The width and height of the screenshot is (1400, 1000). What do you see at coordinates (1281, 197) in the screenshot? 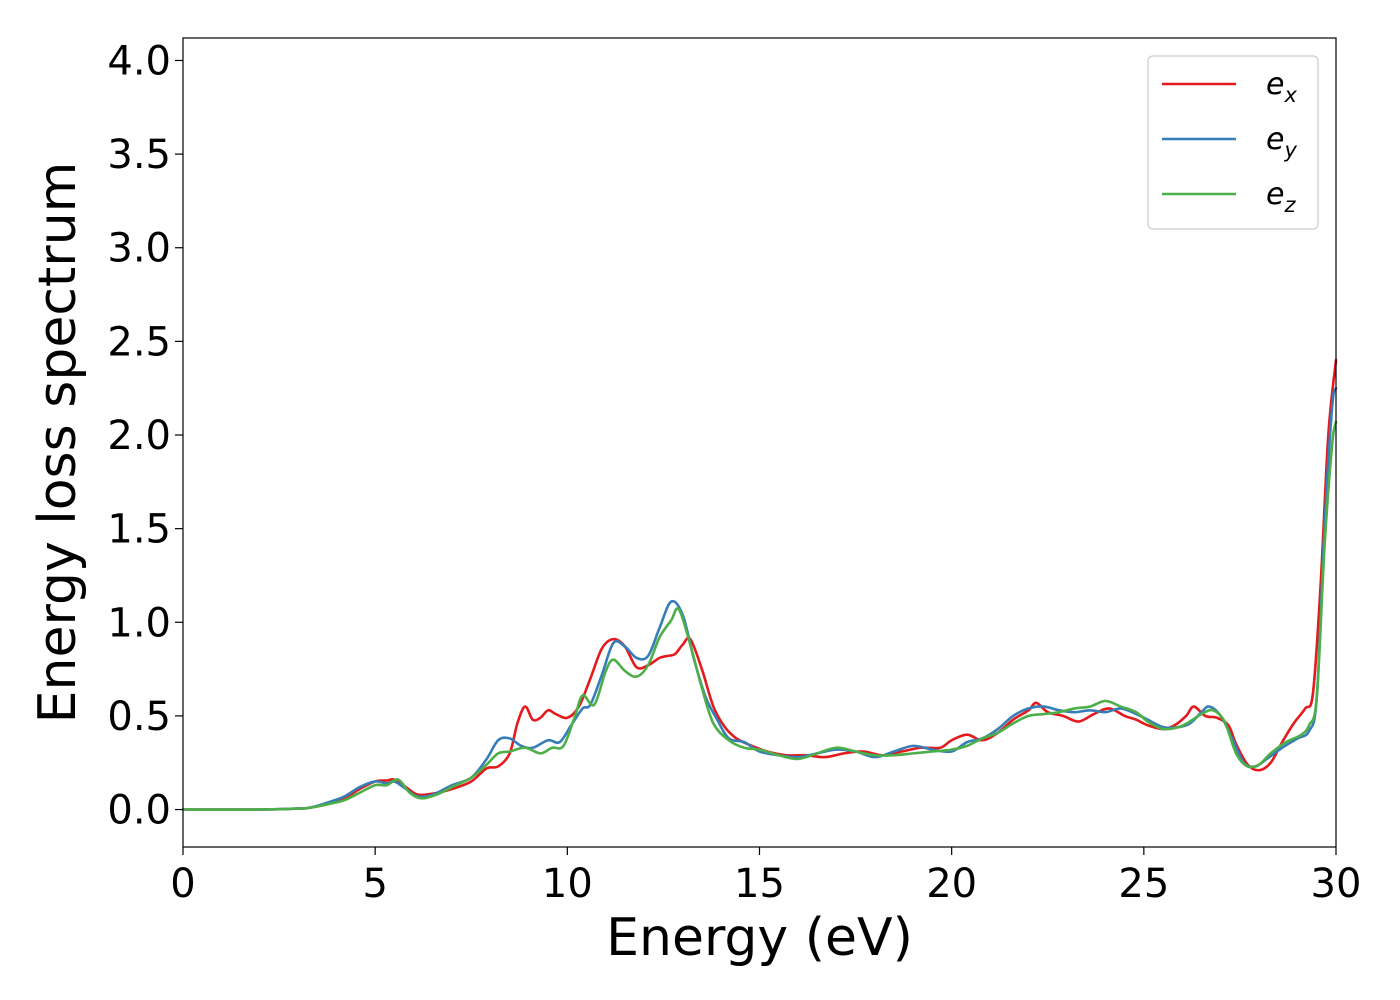
I see `legend-label: ez` at bounding box center [1281, 197].